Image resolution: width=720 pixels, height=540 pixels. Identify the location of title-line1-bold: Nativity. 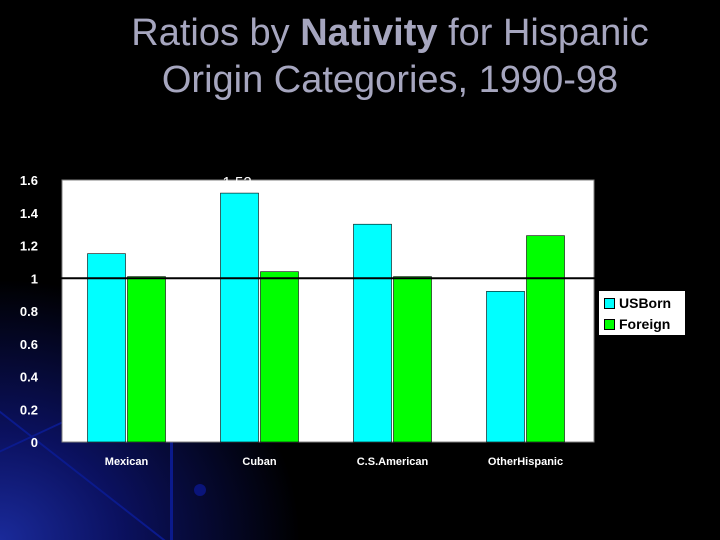
(369, 33).